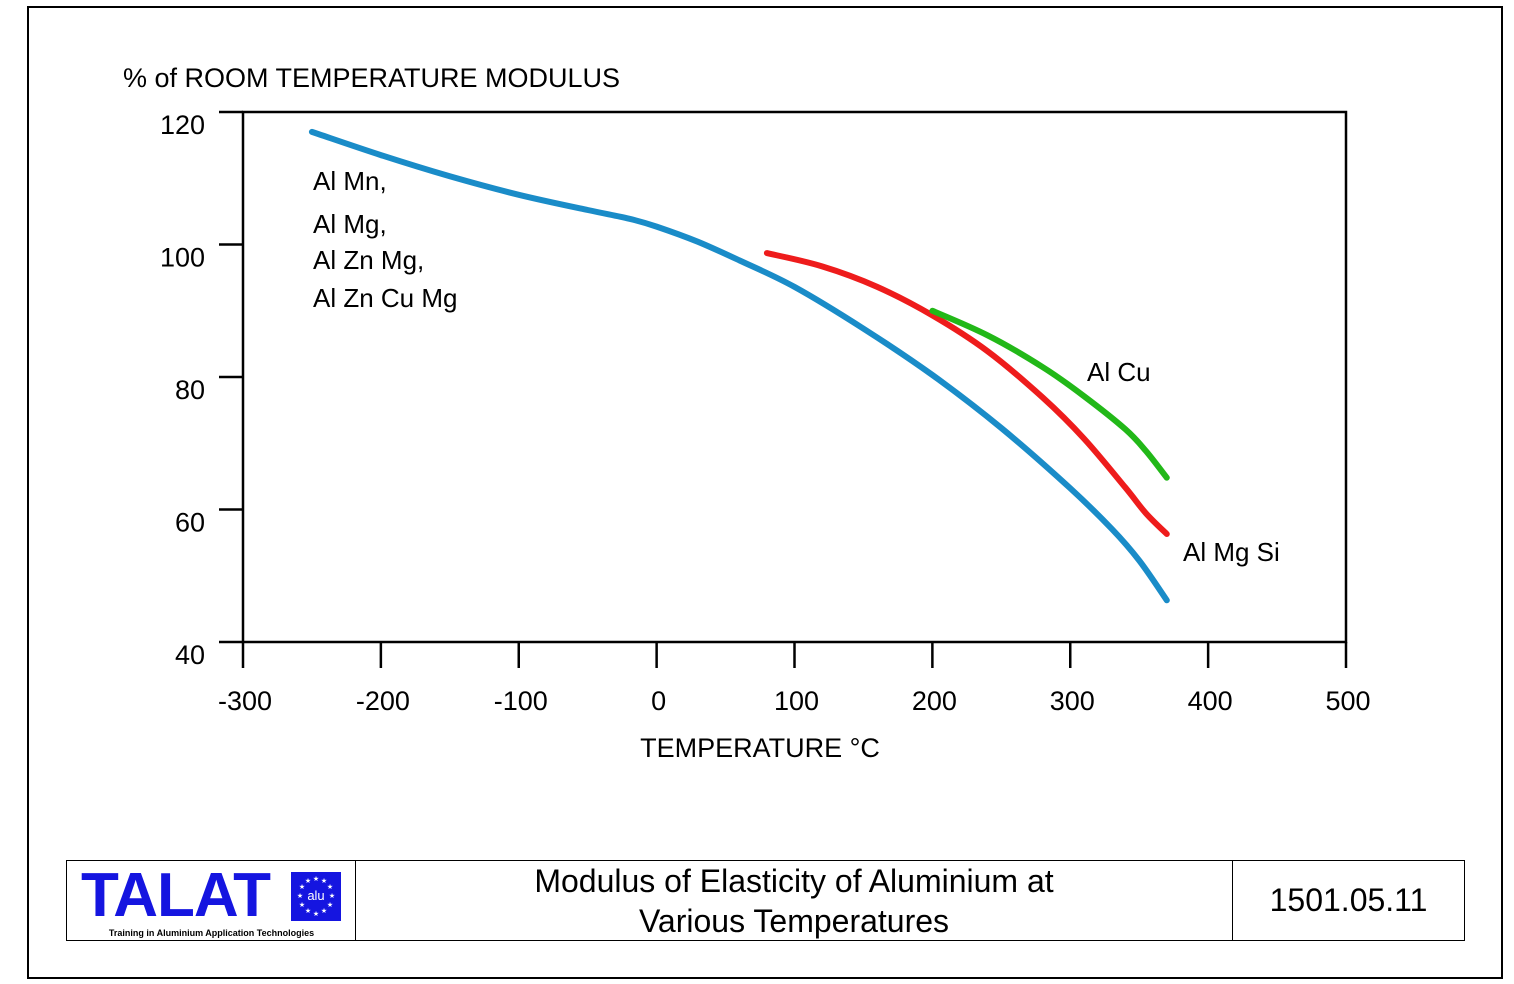 The width and height of the screenshot is (1514, 984). What do you see at coordinates (1347, 701) in the screenshot?
I see `x-tick-label: 500` at bounding box center [1347, 701].